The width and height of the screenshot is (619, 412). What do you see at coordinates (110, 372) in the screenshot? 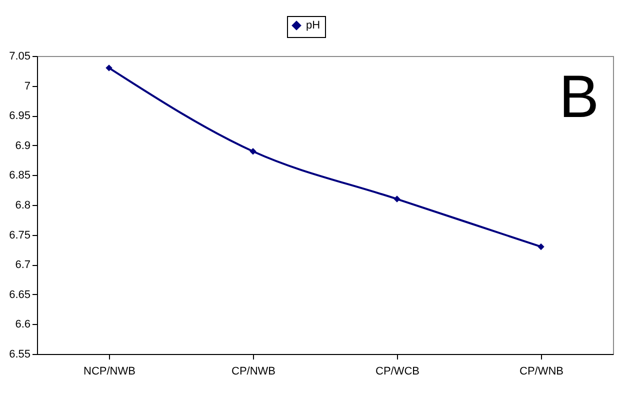
I see `x-tick-label: NCP/NWB` at bounding box center [110, 372].